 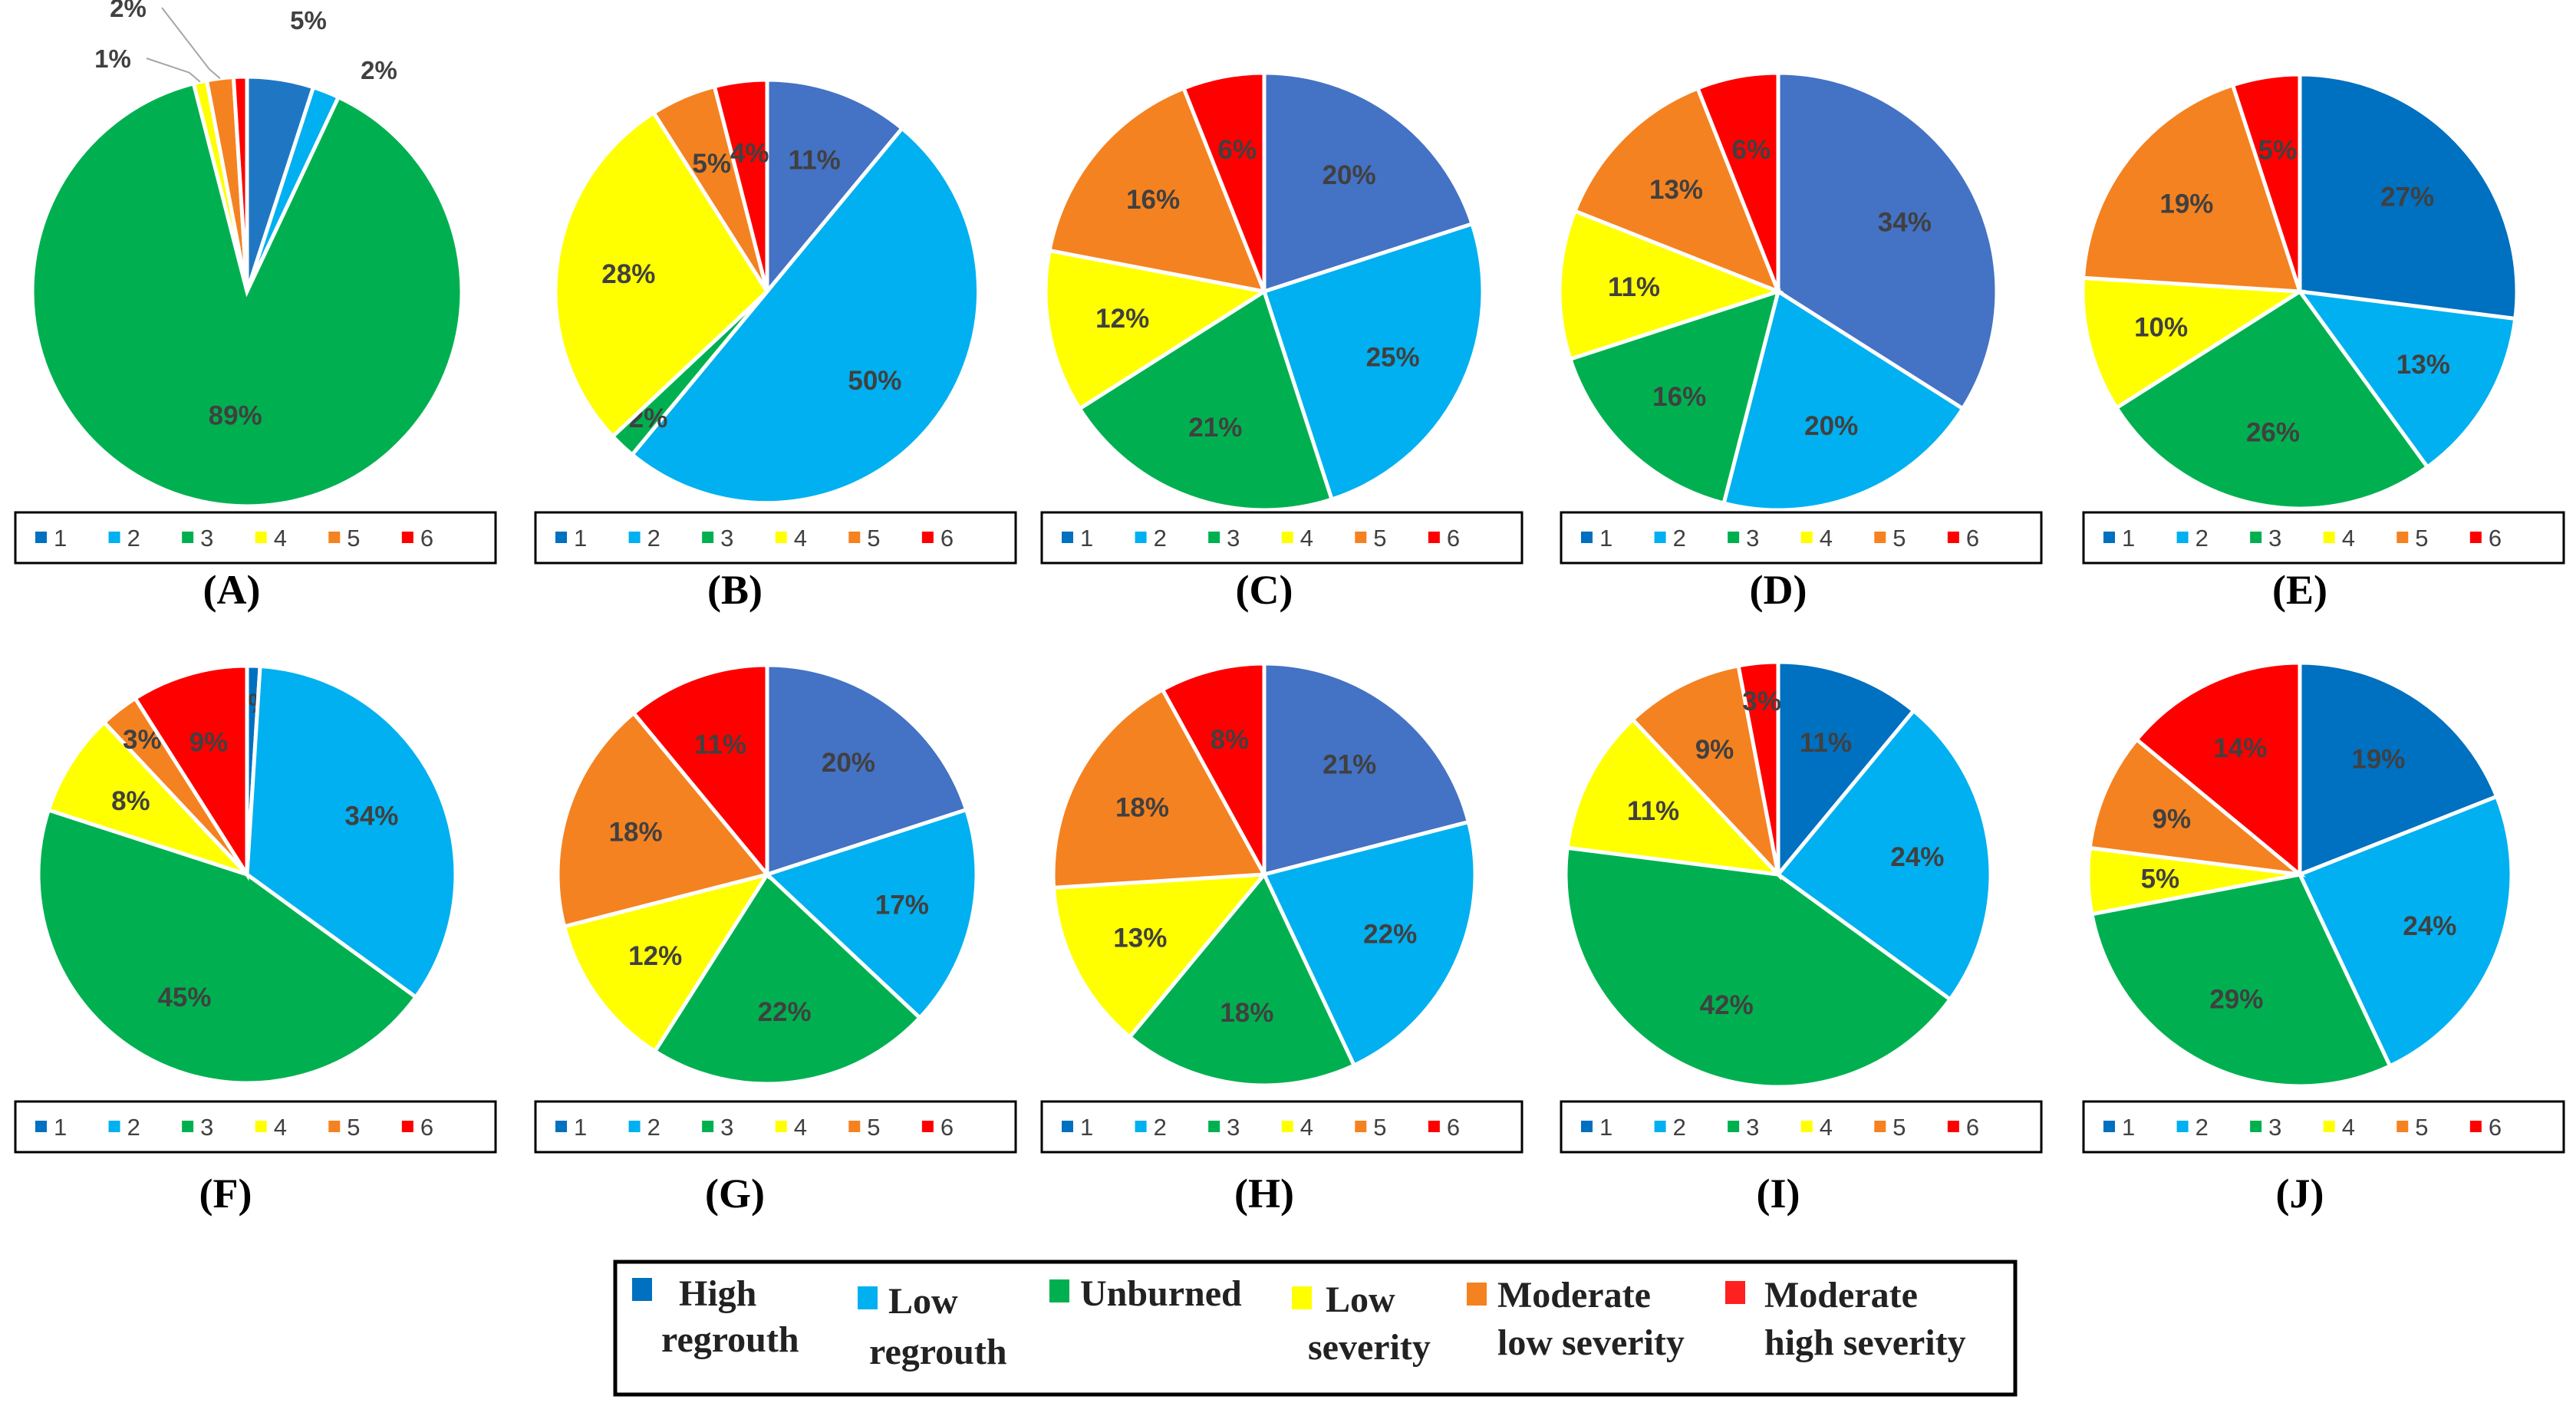 What do you see at coordinates (1778, 590) in the screenshot?
I see `panel-caption: (D)` at bounding box center [1778, 590].